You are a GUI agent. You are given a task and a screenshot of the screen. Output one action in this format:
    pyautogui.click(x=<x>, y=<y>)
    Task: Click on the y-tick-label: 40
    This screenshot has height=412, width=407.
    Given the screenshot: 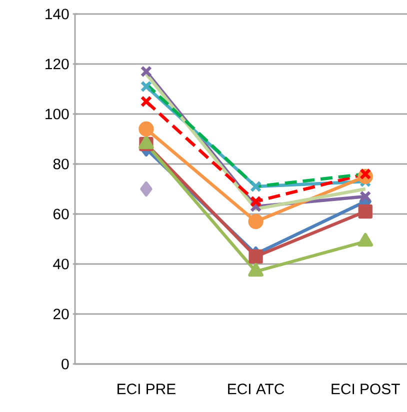 What is the action you would take?
    pyautogui.click(x=61, y=264)
    